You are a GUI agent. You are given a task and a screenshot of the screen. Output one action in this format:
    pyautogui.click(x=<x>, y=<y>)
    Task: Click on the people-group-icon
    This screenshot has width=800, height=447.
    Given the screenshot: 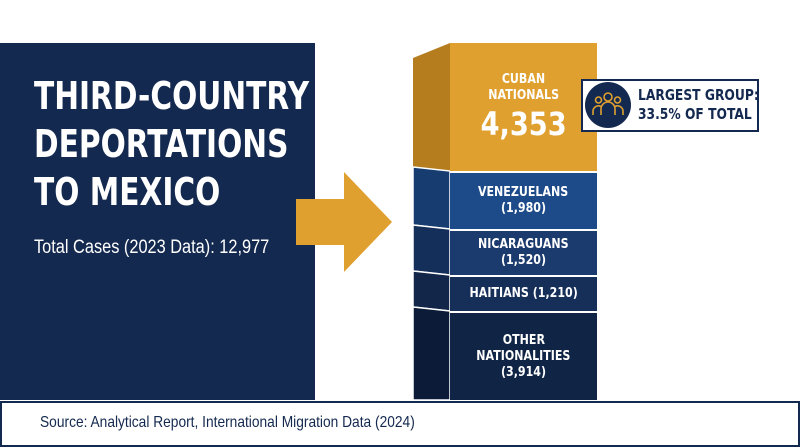 What is the action you would take?
    pyautogui.click(x=608, y=105)
    